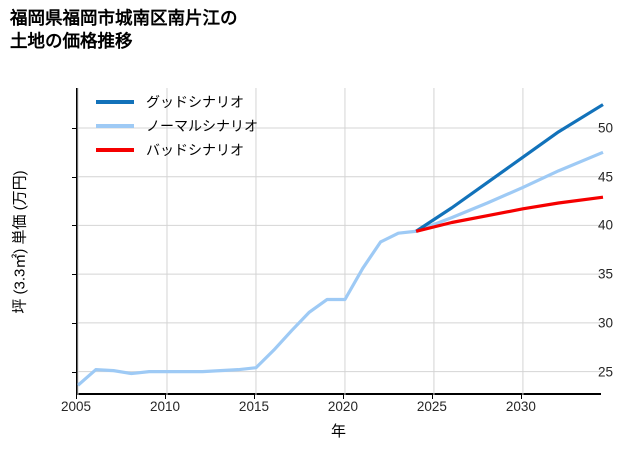 This screenshot has width=621, height=465. What do you see at coordinates (605, 177) in the screenshot?
I see `y-tick-label: 45` at bounding box center [605, 177].